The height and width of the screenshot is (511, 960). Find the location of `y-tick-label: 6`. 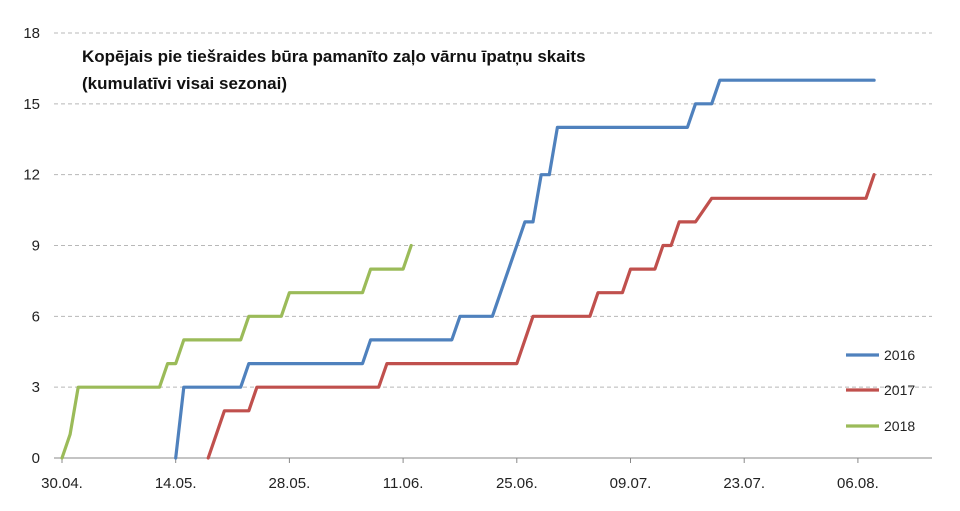

y-tick-label: 6 is located at coordinates (36, 316).